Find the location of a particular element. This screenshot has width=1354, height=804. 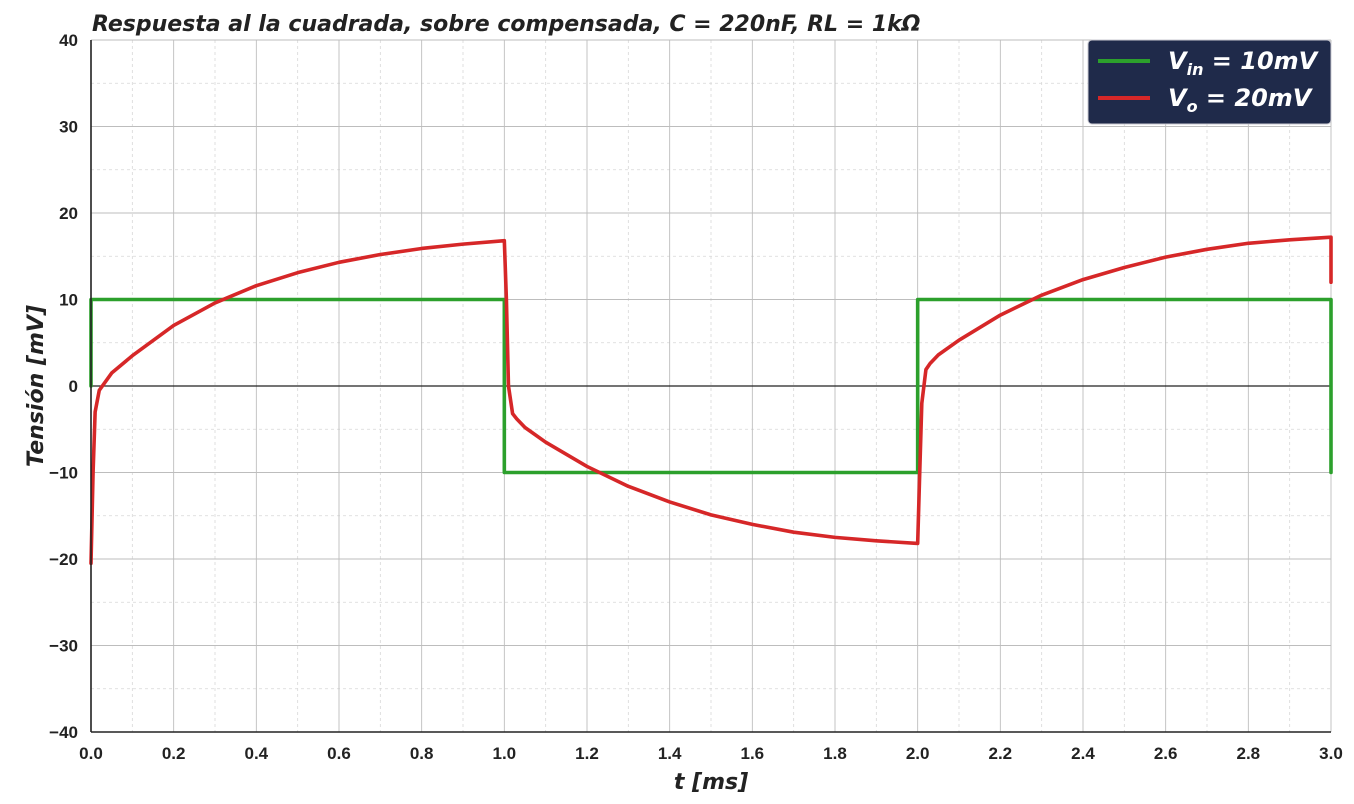

x-tick-label: 0.2 is located at coordinates (174, 753).